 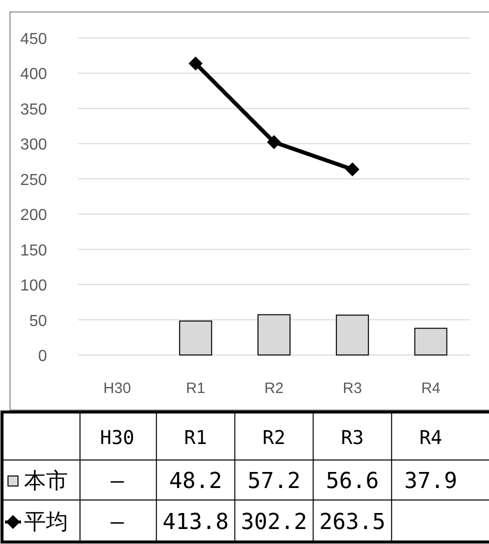 I want to click on data-label: 413.8, so click(x=195, y=522).